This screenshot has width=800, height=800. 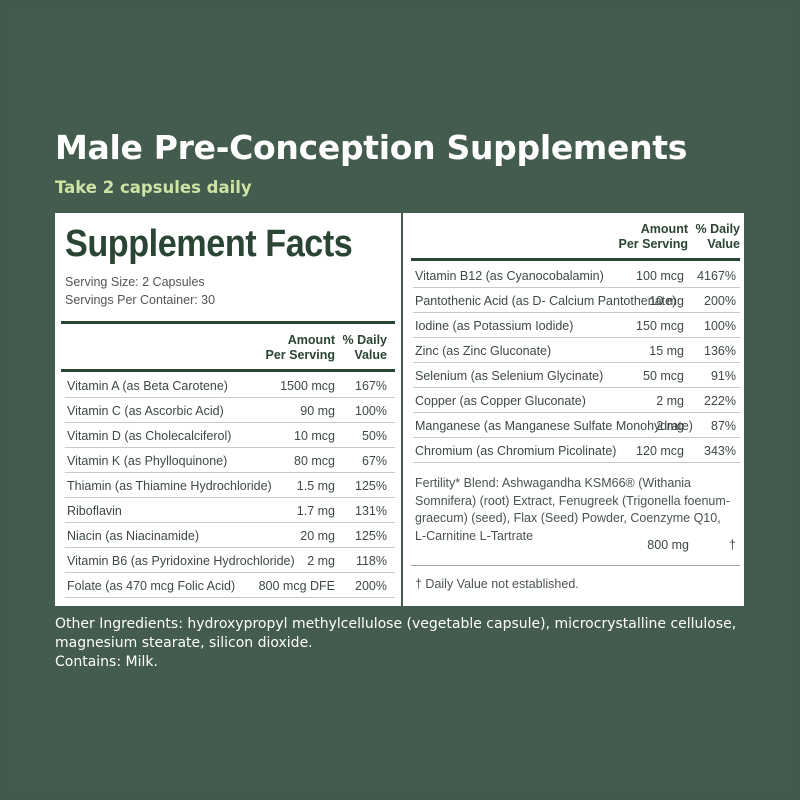 I want to click on nutrient-name: Zinc (as Zinc Gluconate), so click(x=483, y=351).